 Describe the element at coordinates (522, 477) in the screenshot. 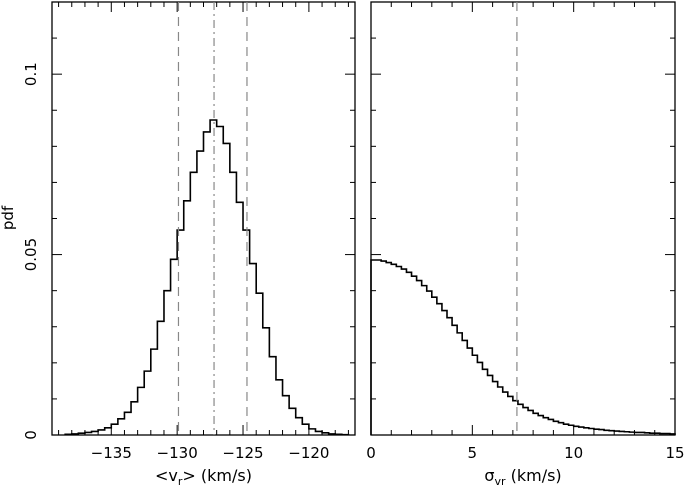

I see `x-axis-label: σvr (km/s)` at that location.